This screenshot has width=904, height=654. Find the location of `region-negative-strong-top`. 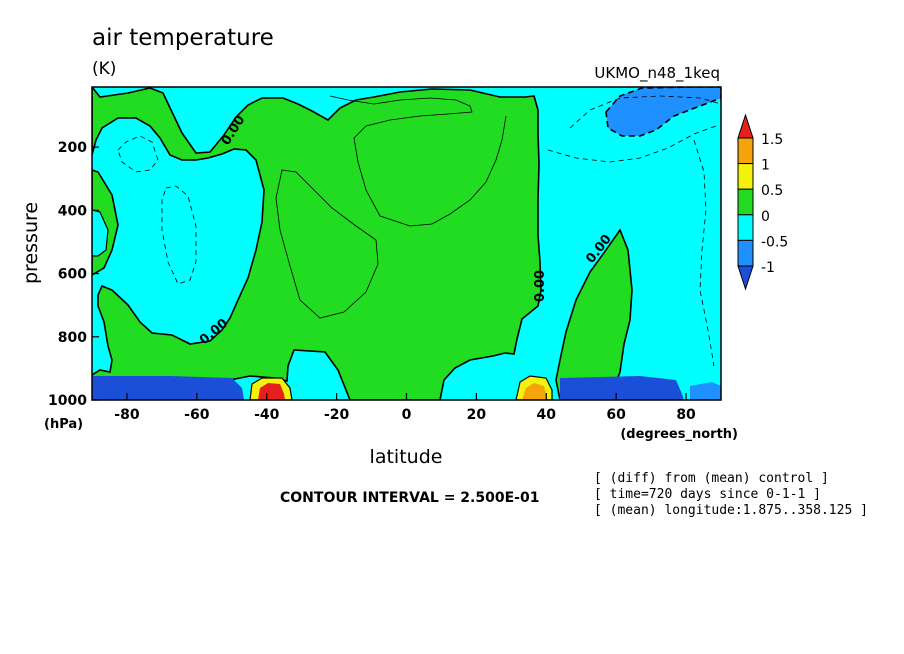

region-negative-strong-top is located at coordinates (663, 112).